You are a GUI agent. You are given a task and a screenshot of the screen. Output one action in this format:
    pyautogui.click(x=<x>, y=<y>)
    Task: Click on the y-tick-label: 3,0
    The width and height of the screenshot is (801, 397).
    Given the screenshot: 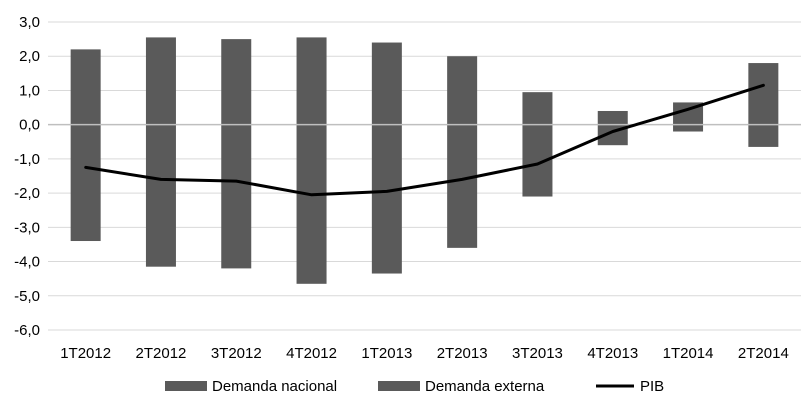 What is the action you would take?
    pyautogui.click(x=29, y=22)
    